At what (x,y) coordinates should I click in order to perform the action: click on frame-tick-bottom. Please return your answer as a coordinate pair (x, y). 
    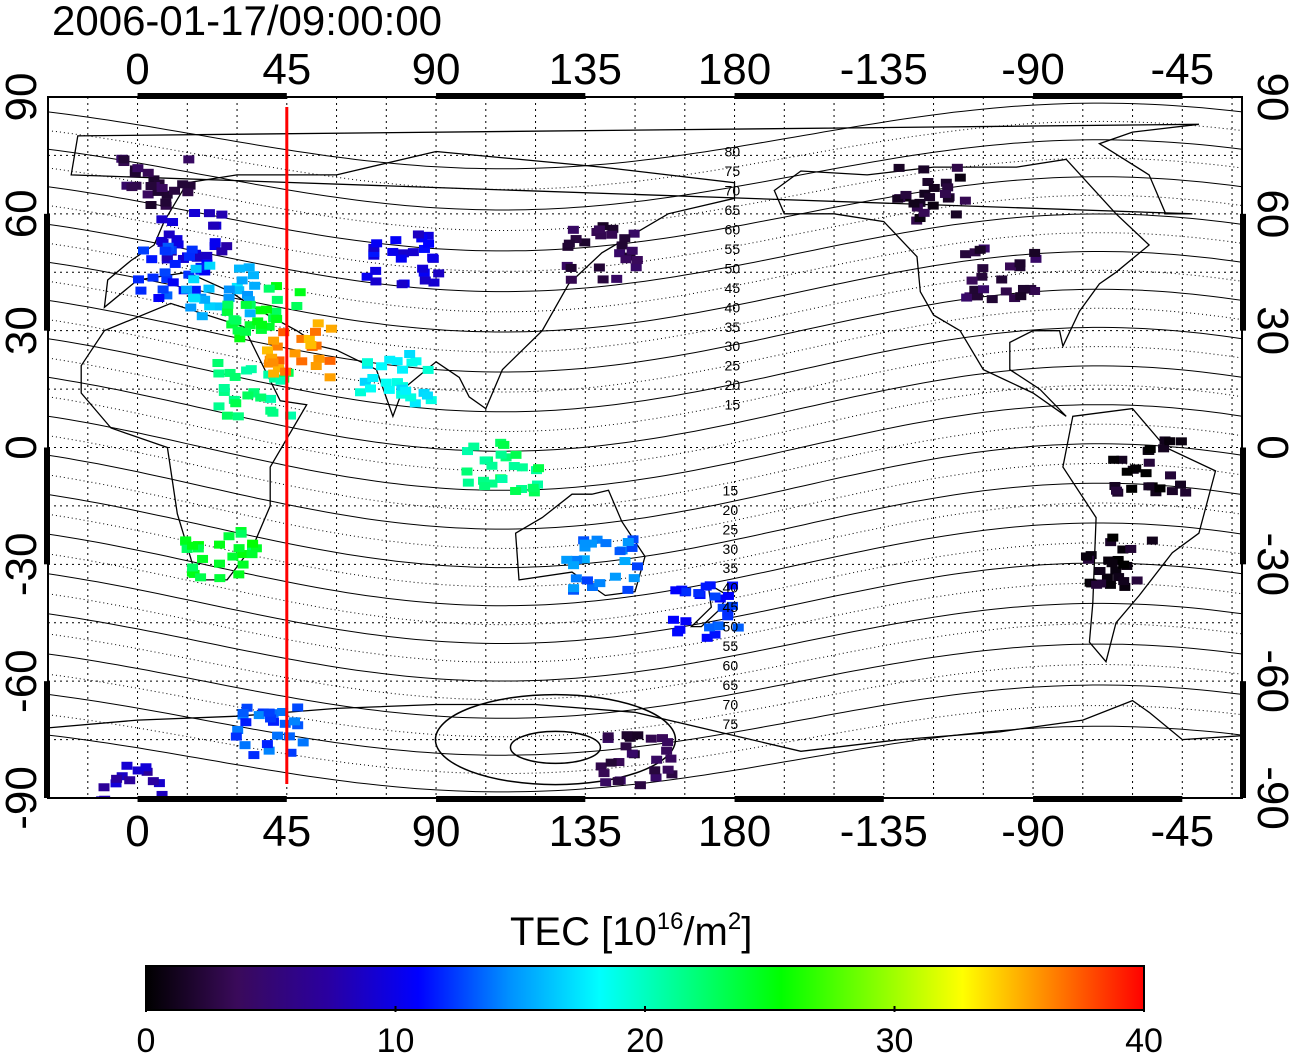
    Looking at the image, I should click on (511, 799).